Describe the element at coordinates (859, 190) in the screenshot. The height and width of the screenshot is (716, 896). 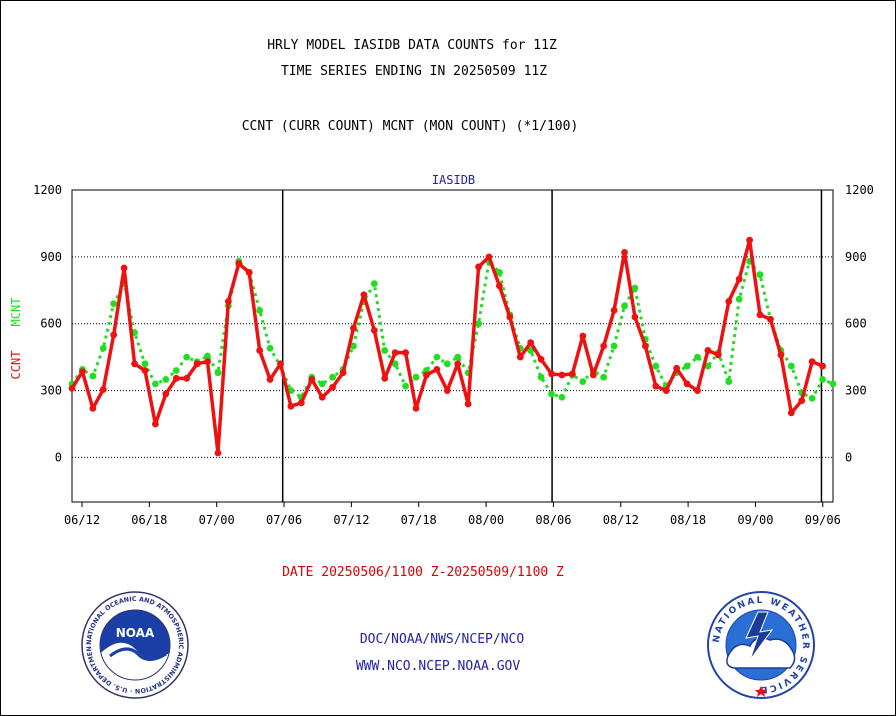
I see `y-tick-label-right: 1200` at that location.